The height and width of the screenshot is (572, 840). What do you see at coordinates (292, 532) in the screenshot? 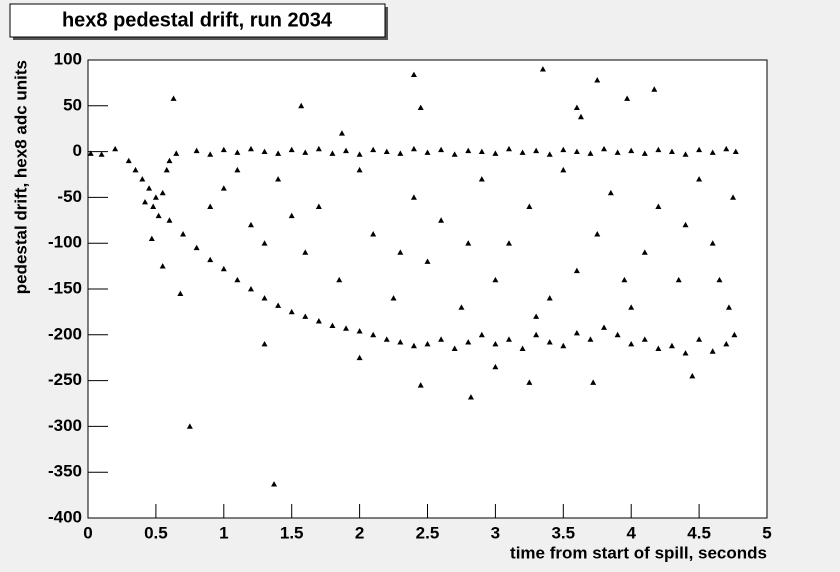
I see `x-tick-label: 1.5` at bounding box center [292, 532].